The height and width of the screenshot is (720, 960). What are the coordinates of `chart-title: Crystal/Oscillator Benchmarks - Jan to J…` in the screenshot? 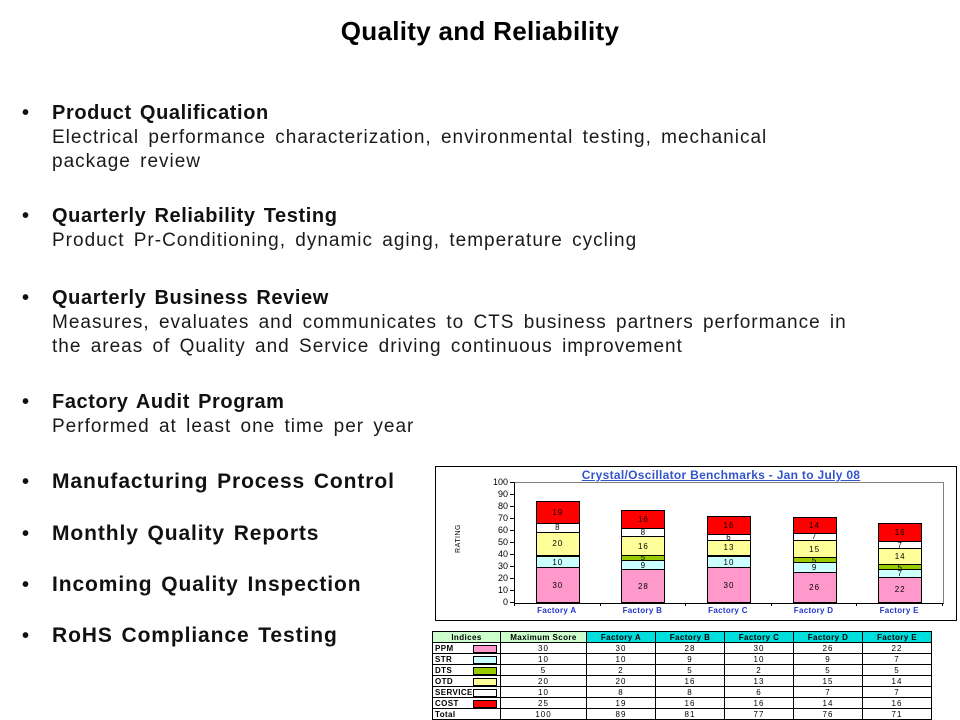 It's located at (721, 475).